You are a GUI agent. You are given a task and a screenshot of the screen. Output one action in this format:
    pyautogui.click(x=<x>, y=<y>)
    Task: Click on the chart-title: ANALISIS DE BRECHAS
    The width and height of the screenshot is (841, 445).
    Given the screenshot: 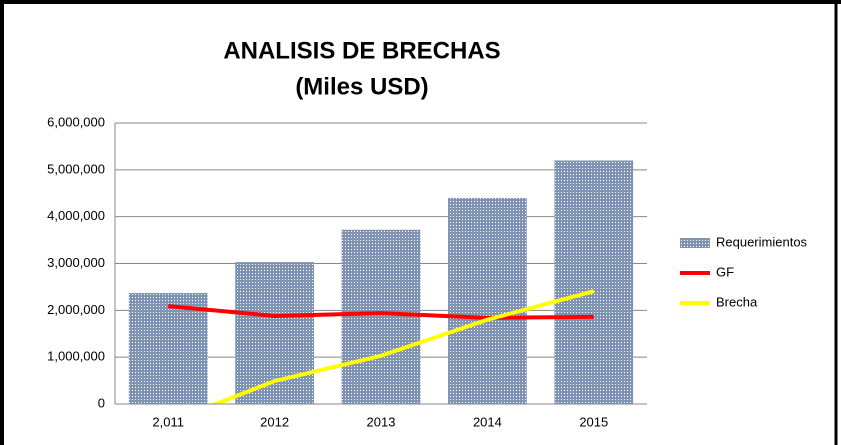 What is the action you would take?
    pyautogui.click(x=361, y=50)
    